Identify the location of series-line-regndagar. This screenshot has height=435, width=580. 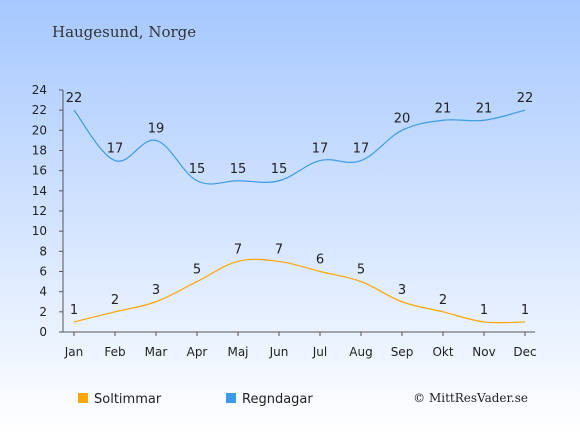
(299, 147).